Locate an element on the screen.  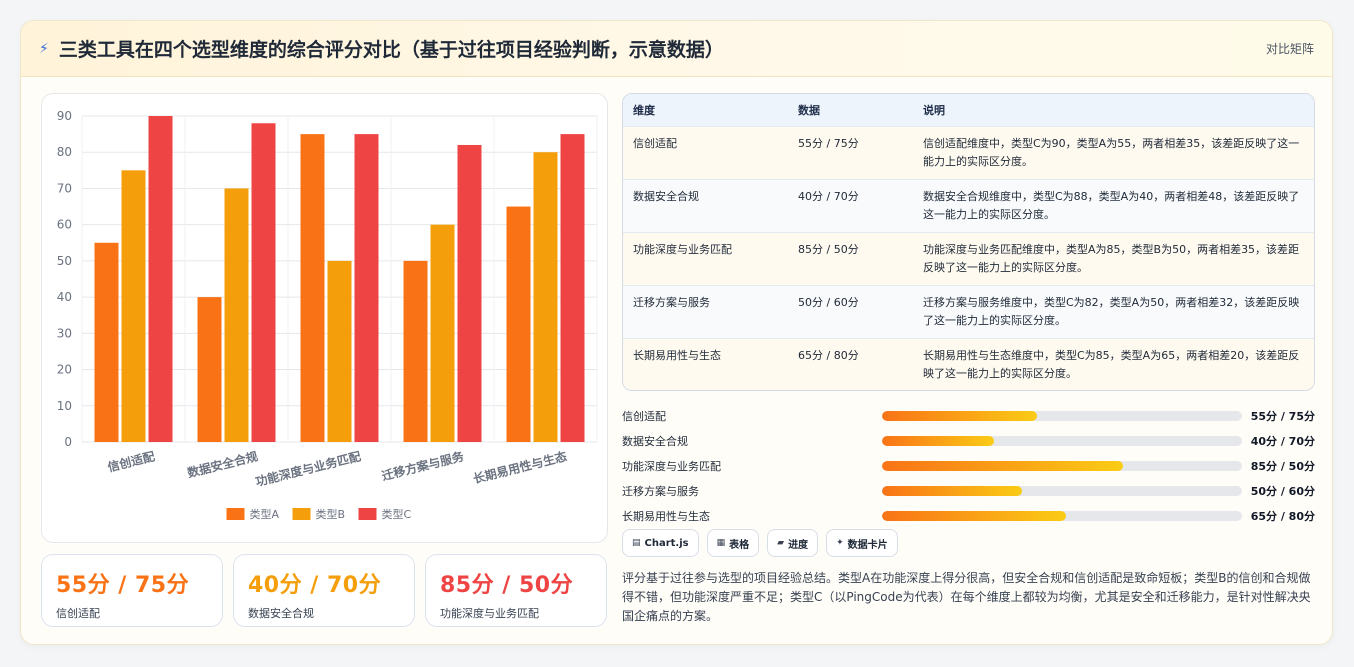
cell-dimension: 数据安全合规 is located at coordinates (666, 196).